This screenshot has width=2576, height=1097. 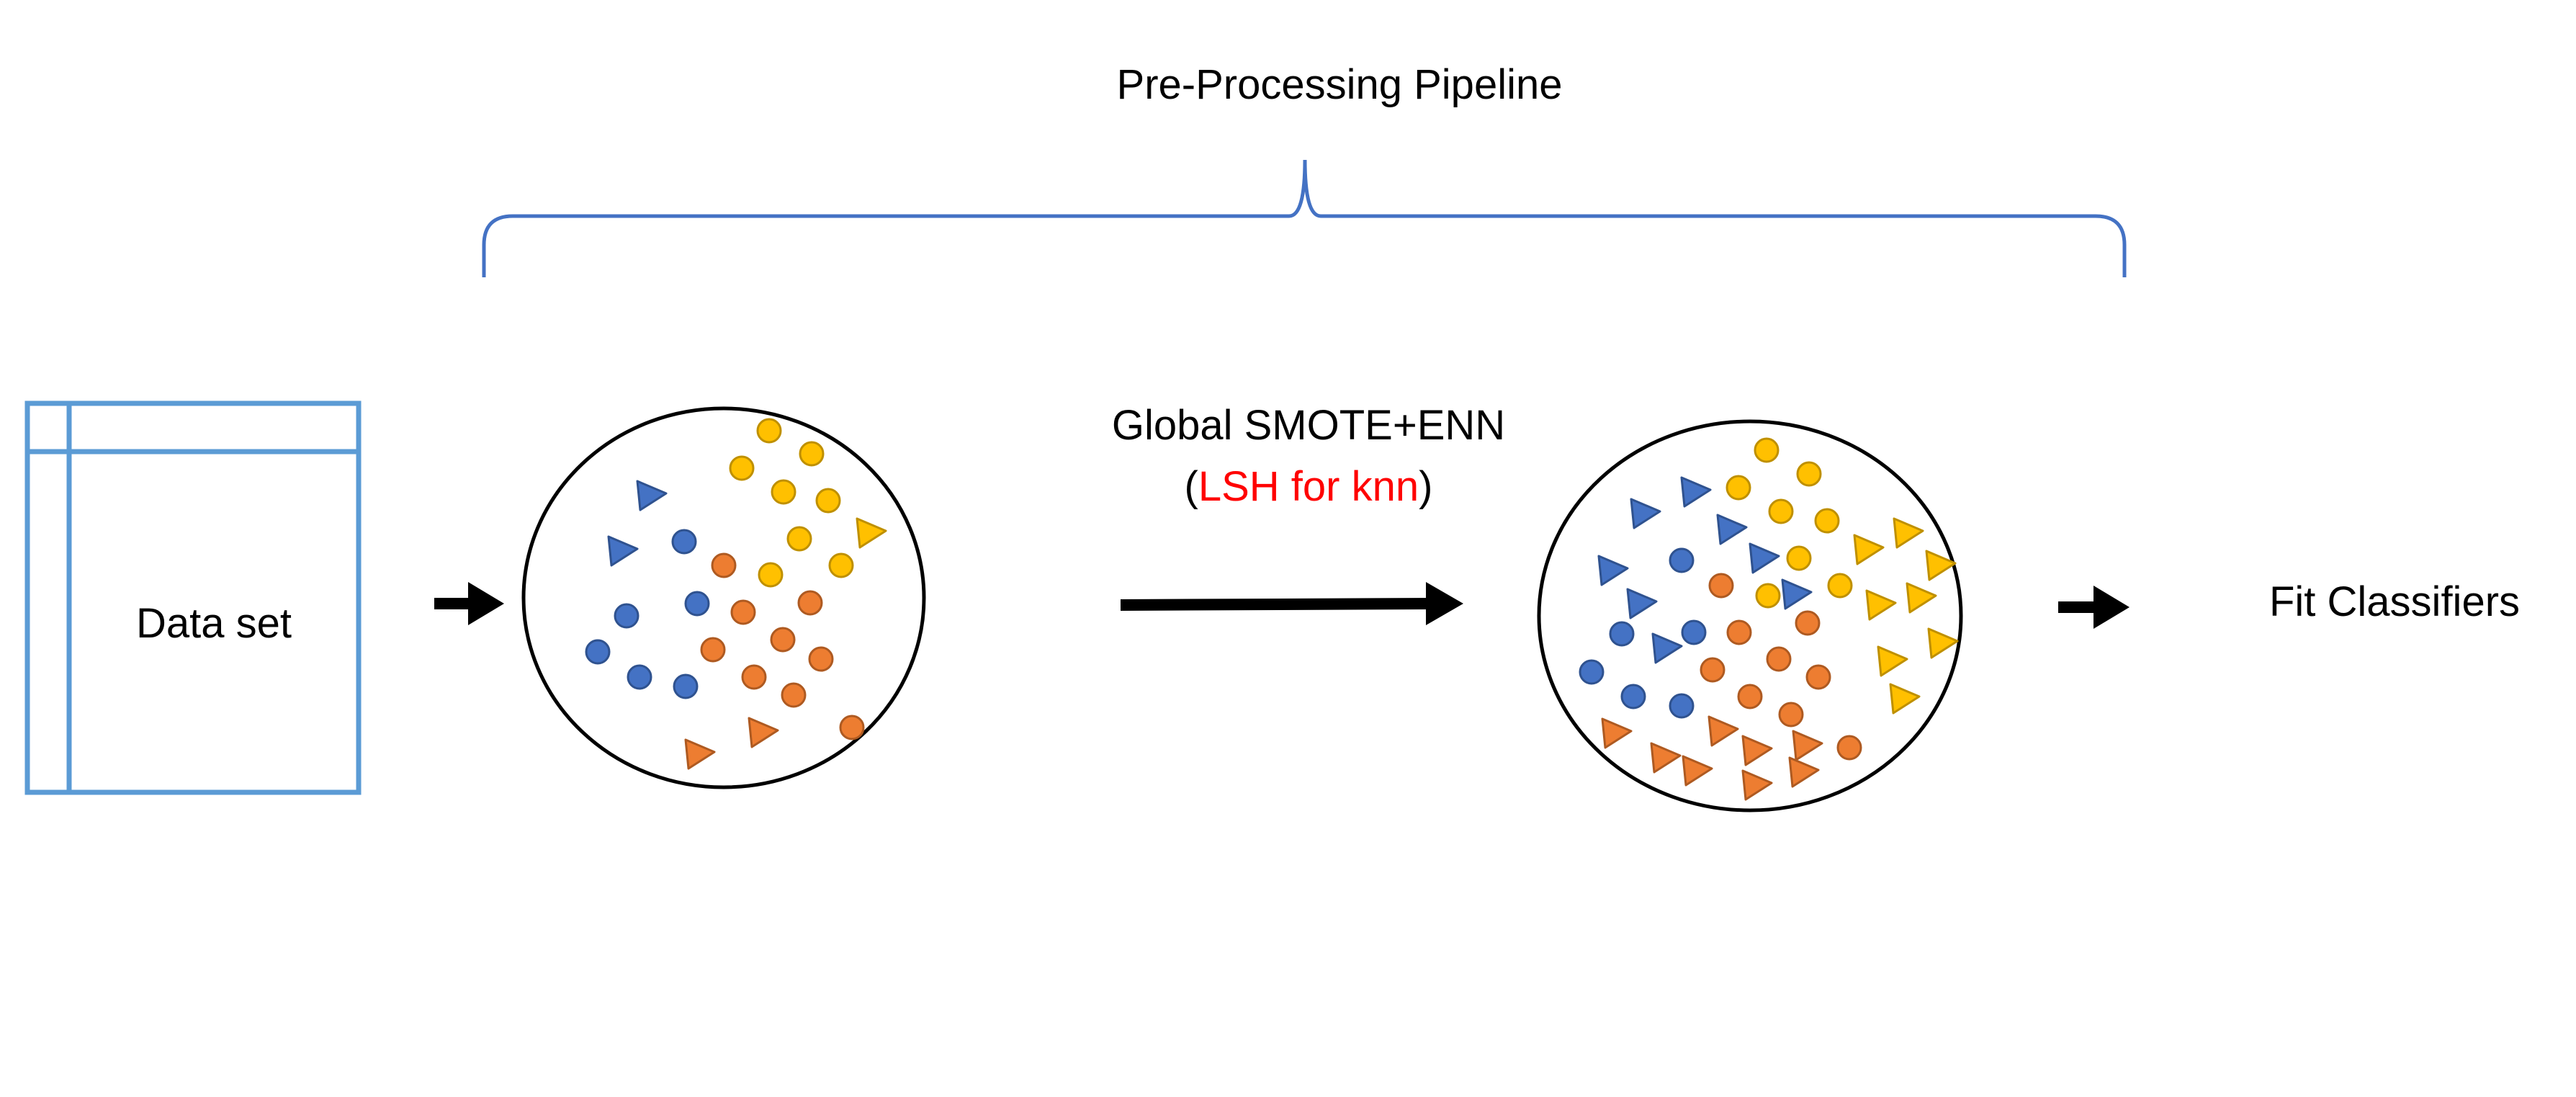 I want to click on dataset-table-icon, so click(x=193, y=597).